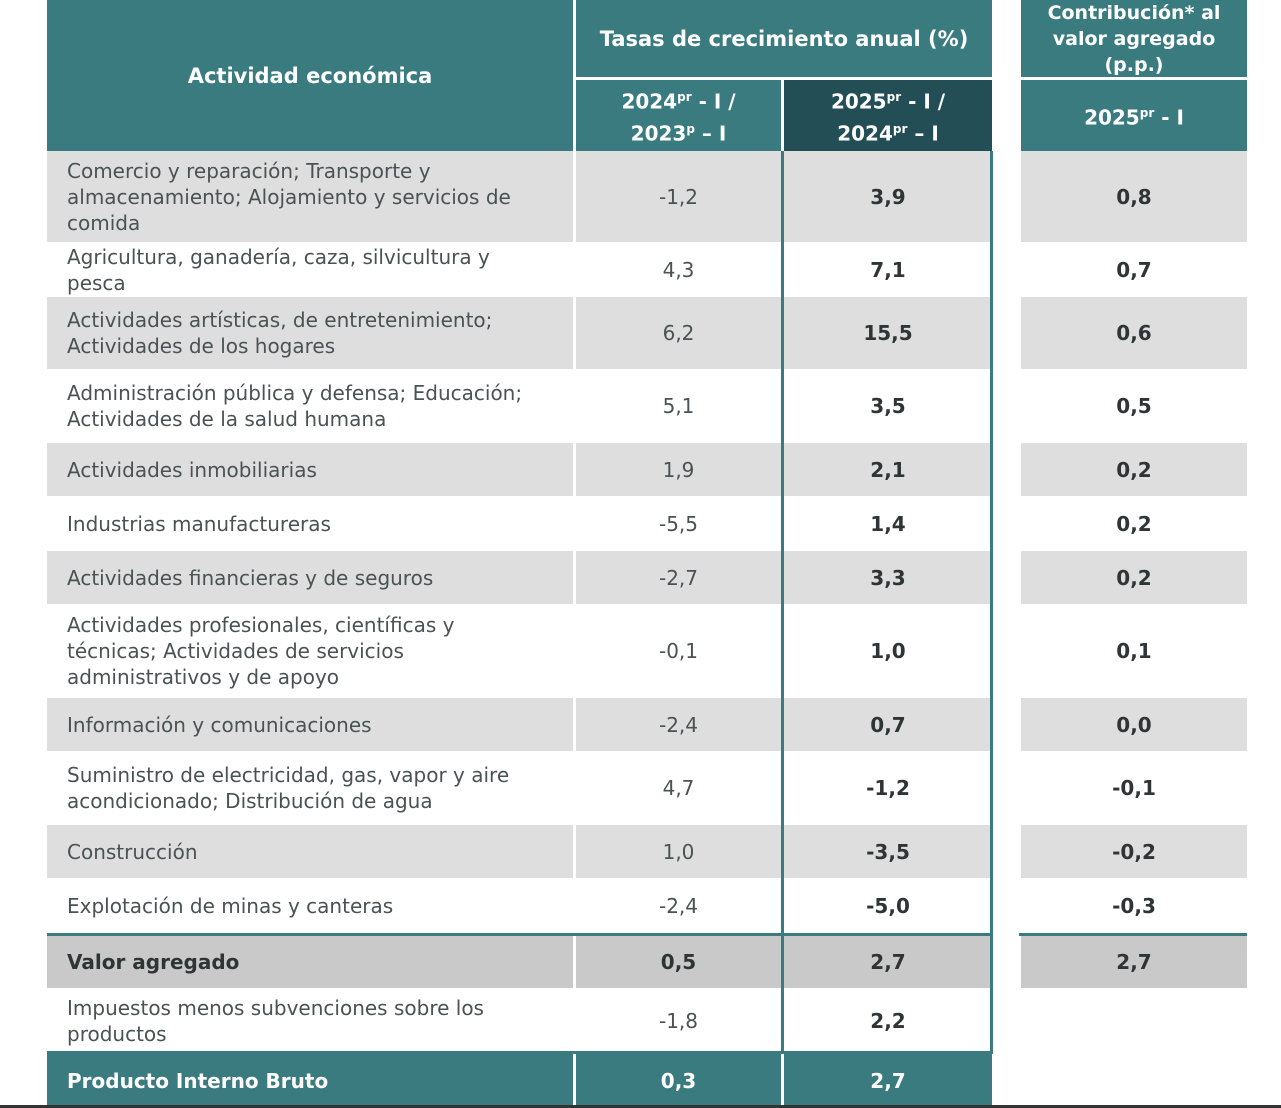 This screenshot has width=1281, height=1108. I want to click on growth-col2-sup1: pr, so click(894, 96).